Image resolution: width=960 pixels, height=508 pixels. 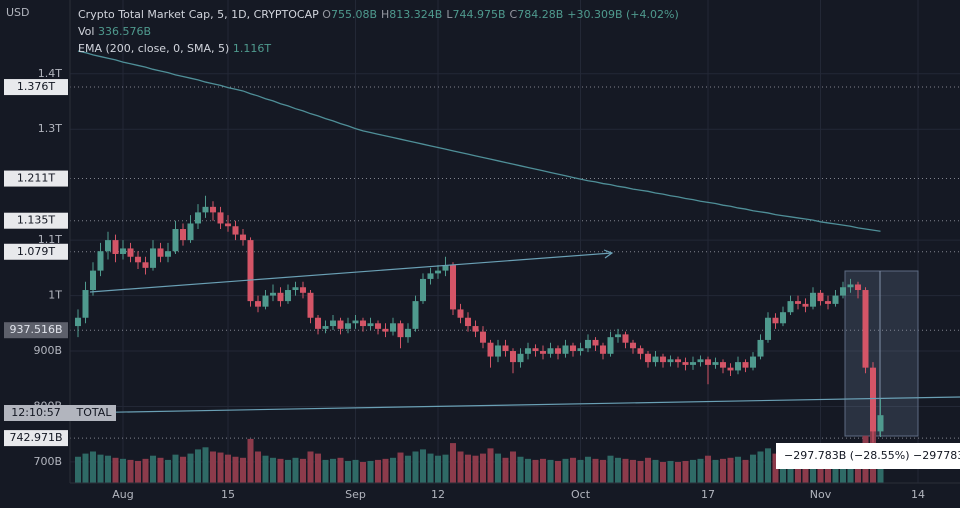 I want to click on measure-range, so click(x=881, y=353).